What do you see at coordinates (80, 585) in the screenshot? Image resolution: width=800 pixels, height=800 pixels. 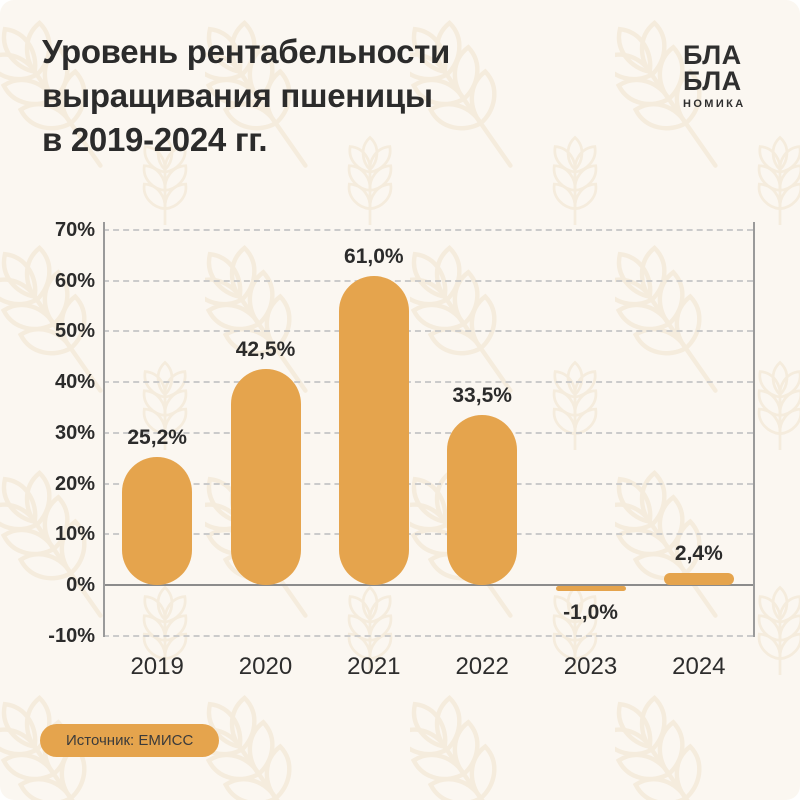 I see `y-axis-tick-label: 0%` at bounding box center [80, 585].